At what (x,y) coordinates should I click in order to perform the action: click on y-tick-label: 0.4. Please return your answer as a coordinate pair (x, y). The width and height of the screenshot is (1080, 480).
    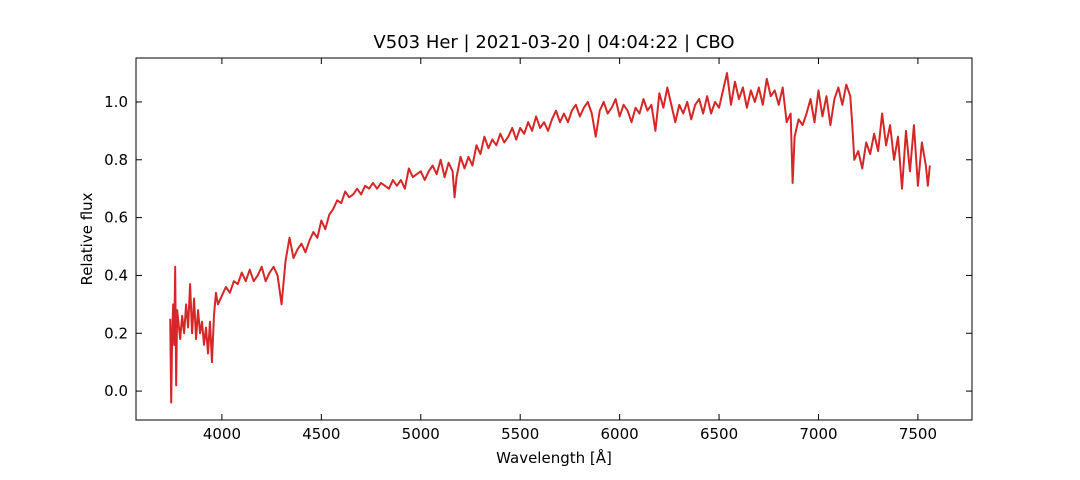
    Looking at the image, I should click on (116, 275).